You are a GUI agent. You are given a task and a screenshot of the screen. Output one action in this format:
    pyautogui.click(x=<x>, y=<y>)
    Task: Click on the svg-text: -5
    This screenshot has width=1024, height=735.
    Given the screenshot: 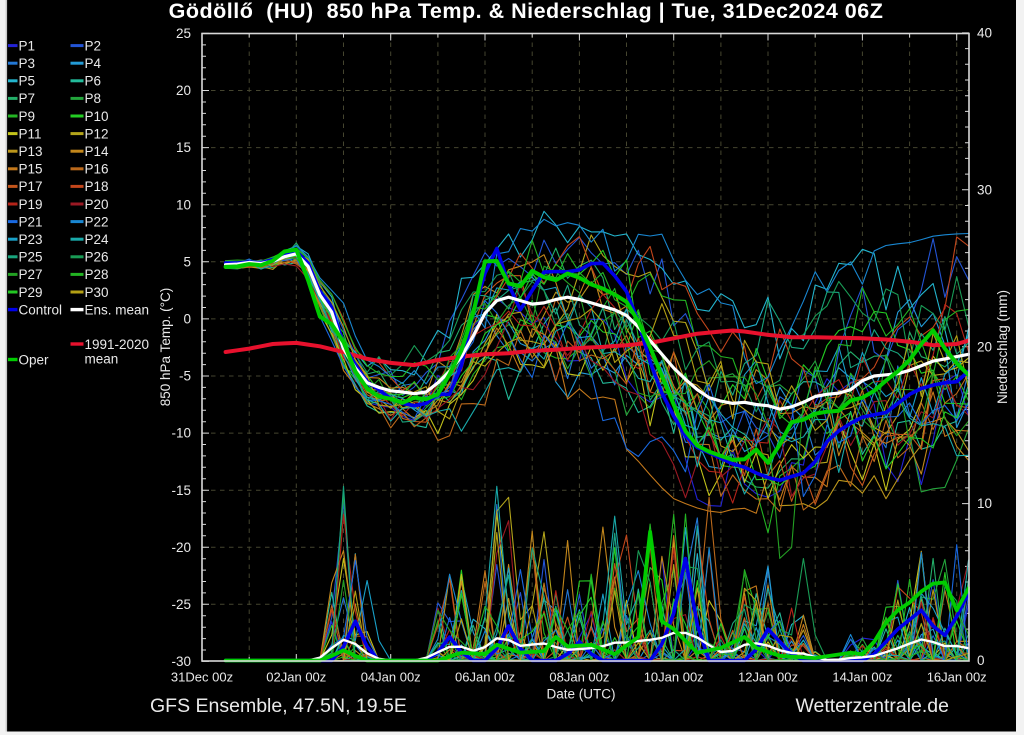 What is the action you would take?
    pyautogui.click(x=185, y=376)
    